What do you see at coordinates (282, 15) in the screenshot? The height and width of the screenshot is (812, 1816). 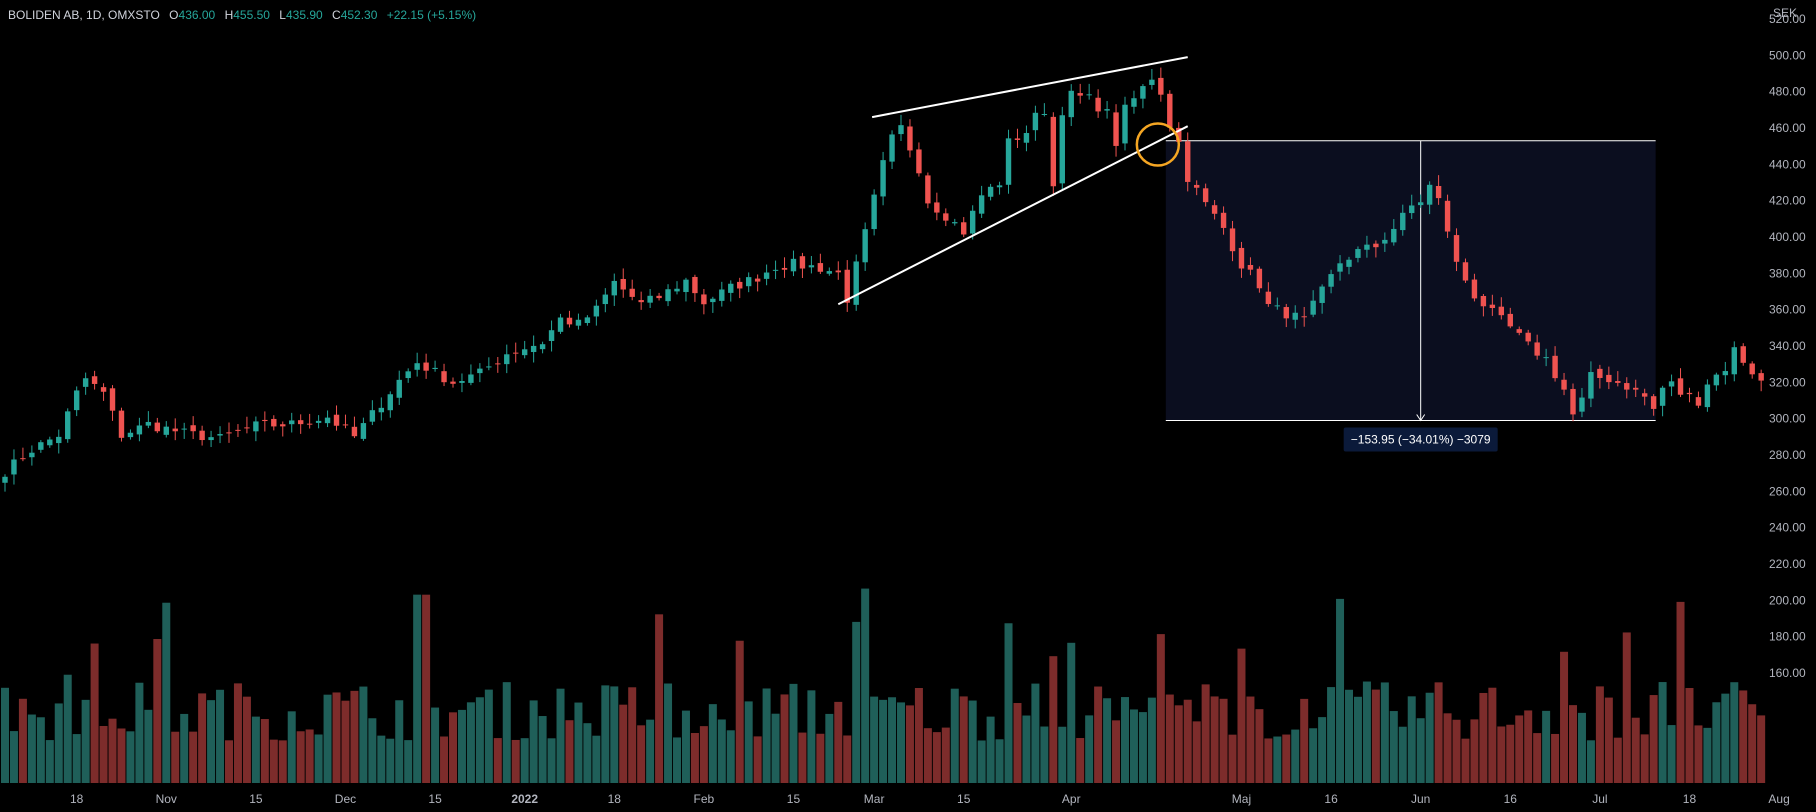 I see `low-label: L` at bounding box center [282, 15].